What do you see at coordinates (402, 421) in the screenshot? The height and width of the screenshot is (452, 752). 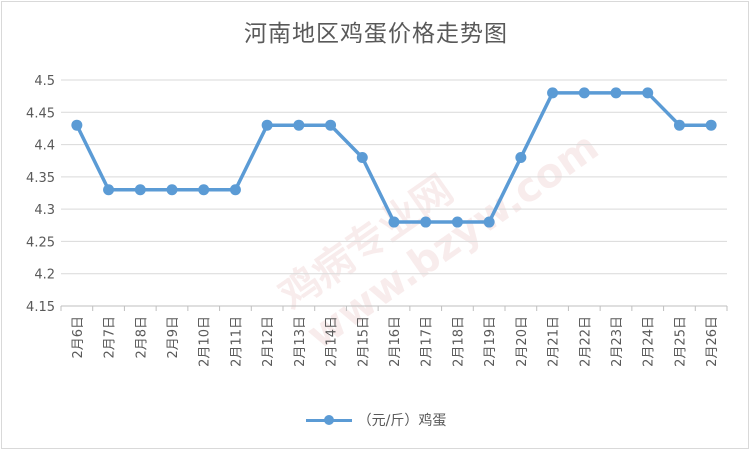 I see `legend-label: （元/斤）鸡蛋` at bounding box center [402, 421].